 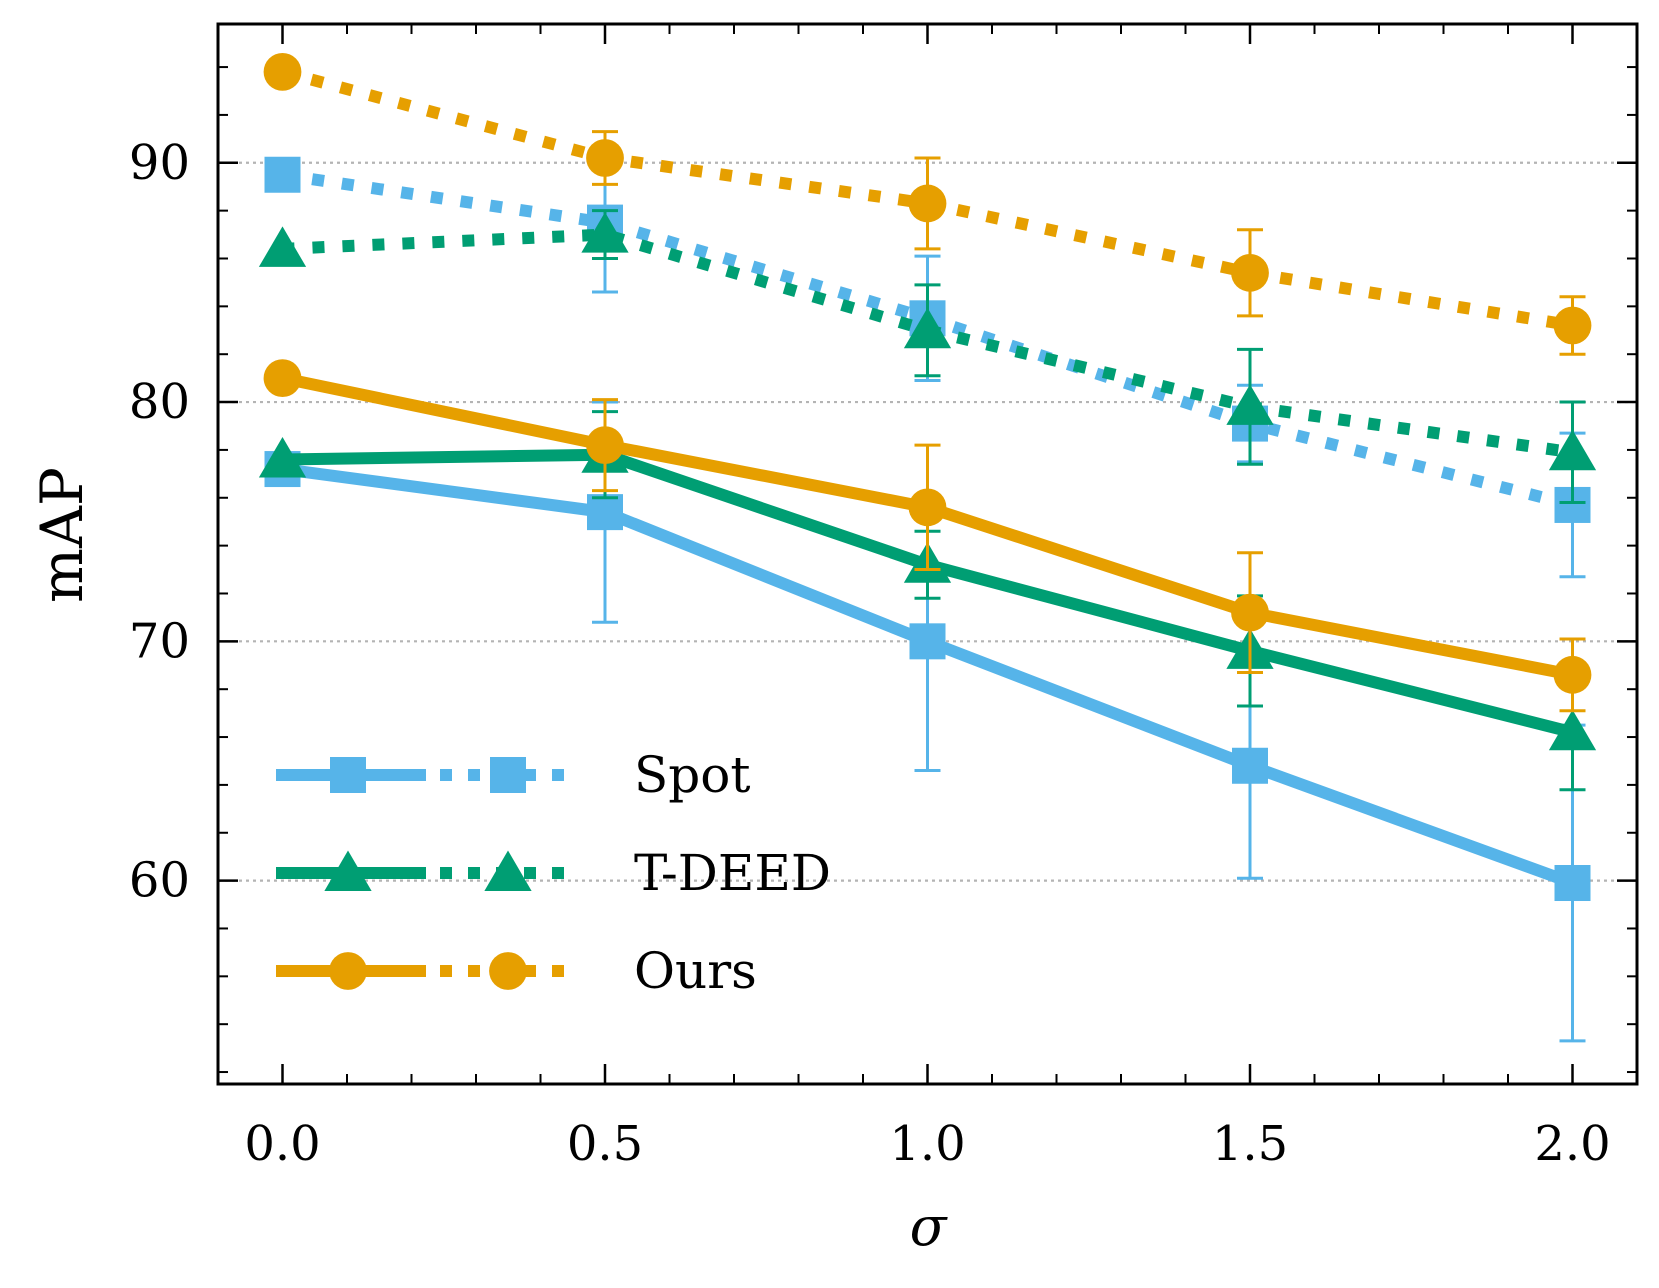 What do you see at coordinates (159, 402) in the screenshot?
I see `y-tick-label: 80` at bounding box center [159, 402].